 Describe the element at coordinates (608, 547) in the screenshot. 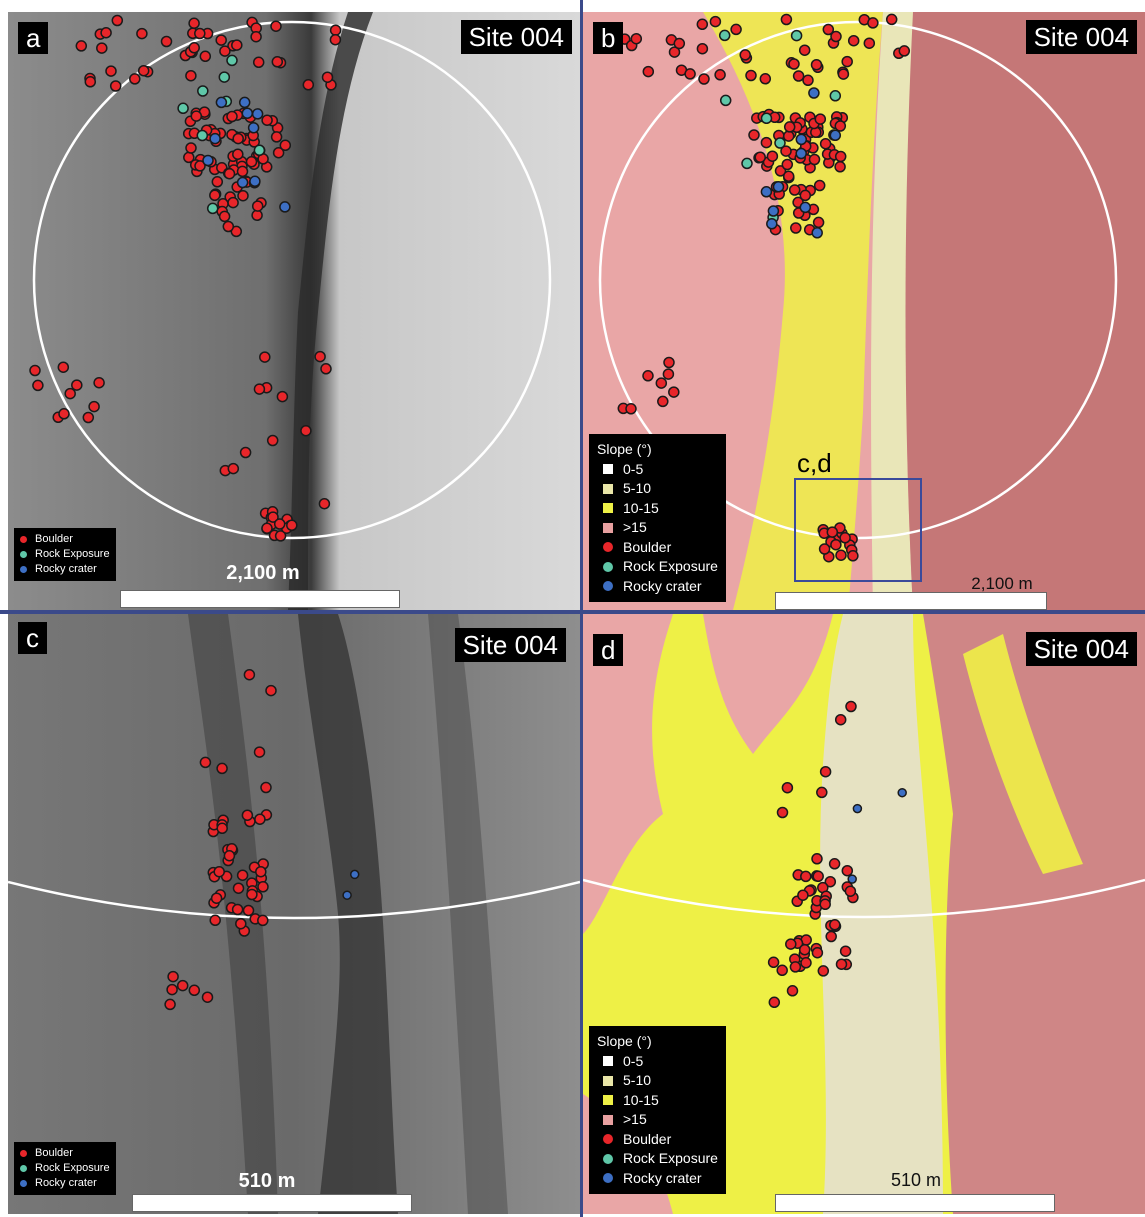

I see `boulder-marker-icon` at that location.